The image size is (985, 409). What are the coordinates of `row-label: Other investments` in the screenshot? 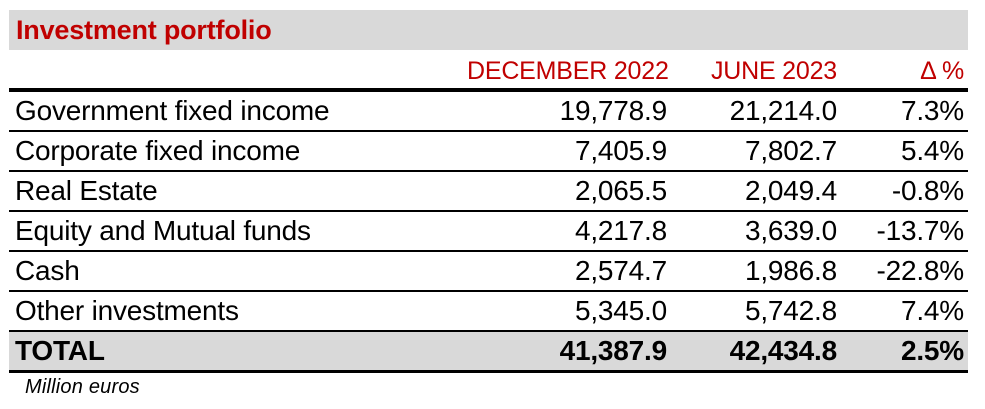 It's located at (238, 311).